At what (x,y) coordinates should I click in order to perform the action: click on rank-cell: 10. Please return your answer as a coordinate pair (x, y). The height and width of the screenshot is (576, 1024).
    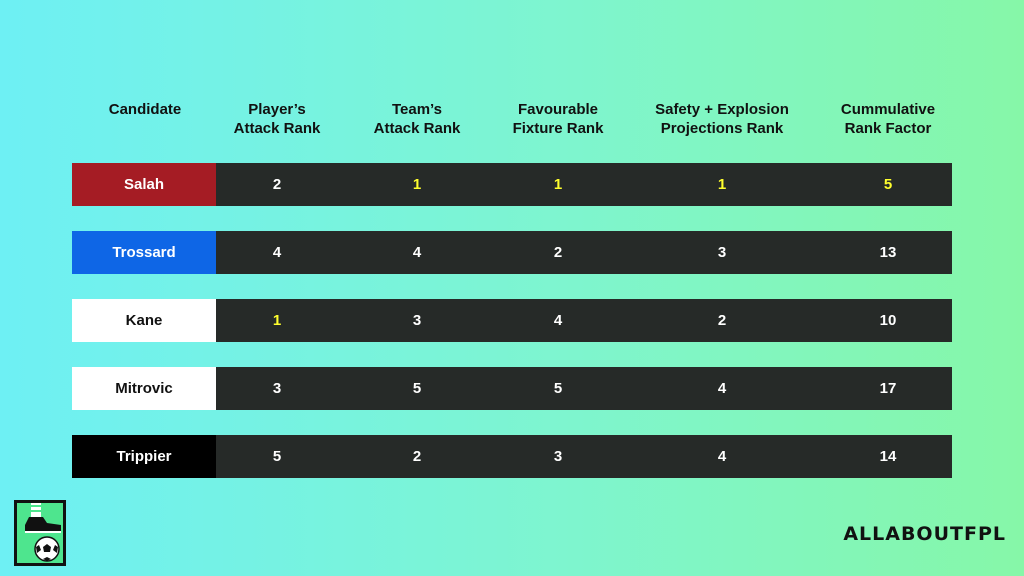
    Looking at the image, I should click on (888, 320).